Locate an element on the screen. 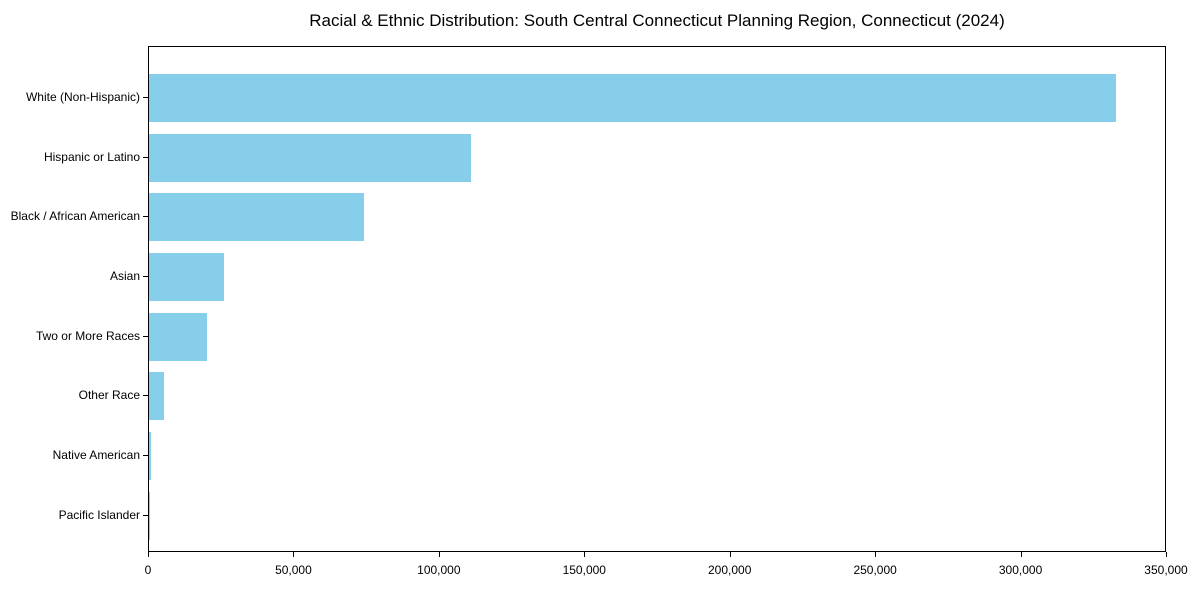 The height and width of the screenshot is (600, 1200). x-axis-tick-label: 0 is located at coordinates (148, 570).